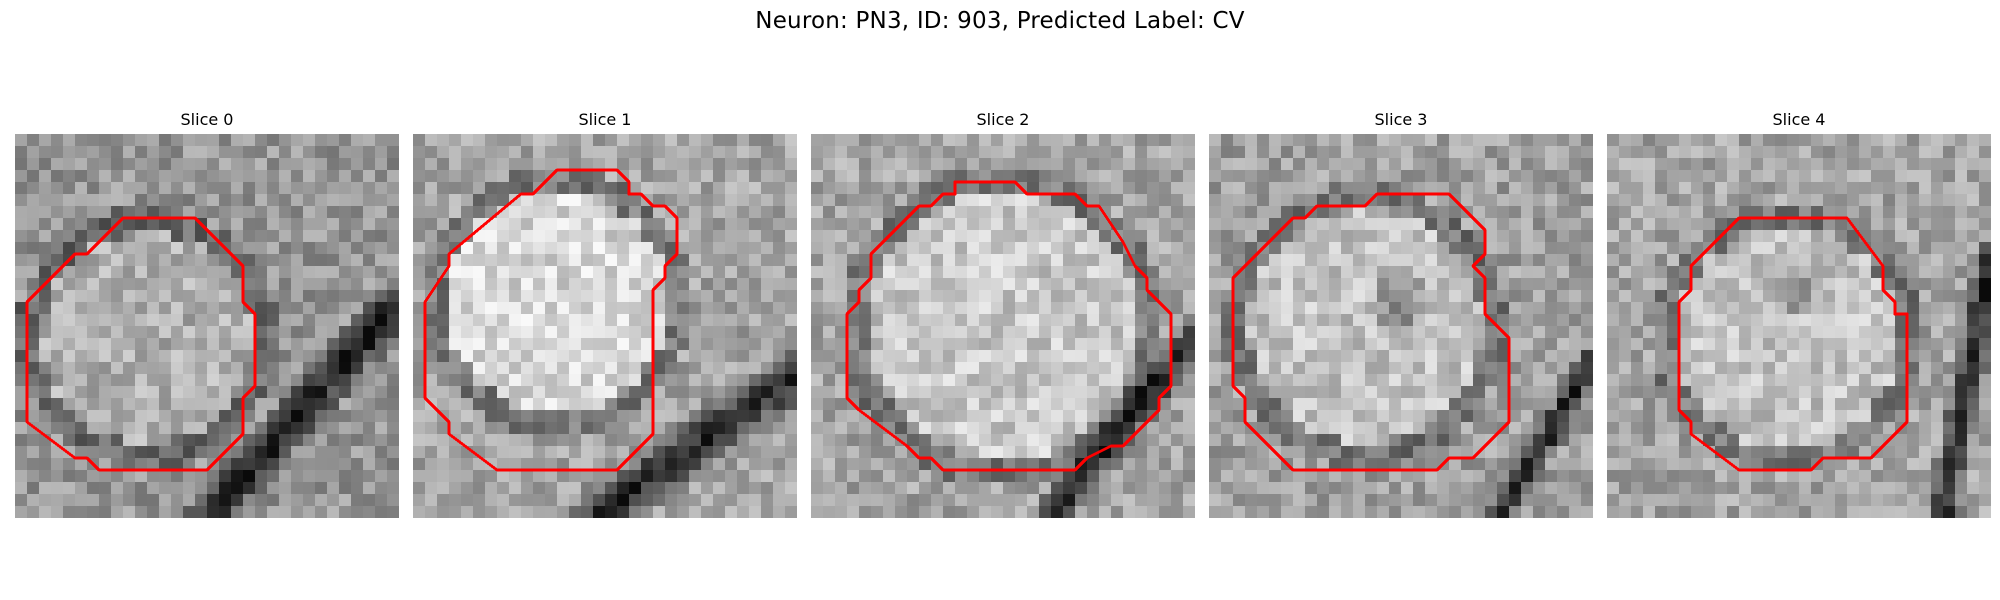 This screenshot has width=2000, height=600. Describe the element at coordinates (1401, 119) in the screenshot. I see `slice-title: Slice 3` at that location.